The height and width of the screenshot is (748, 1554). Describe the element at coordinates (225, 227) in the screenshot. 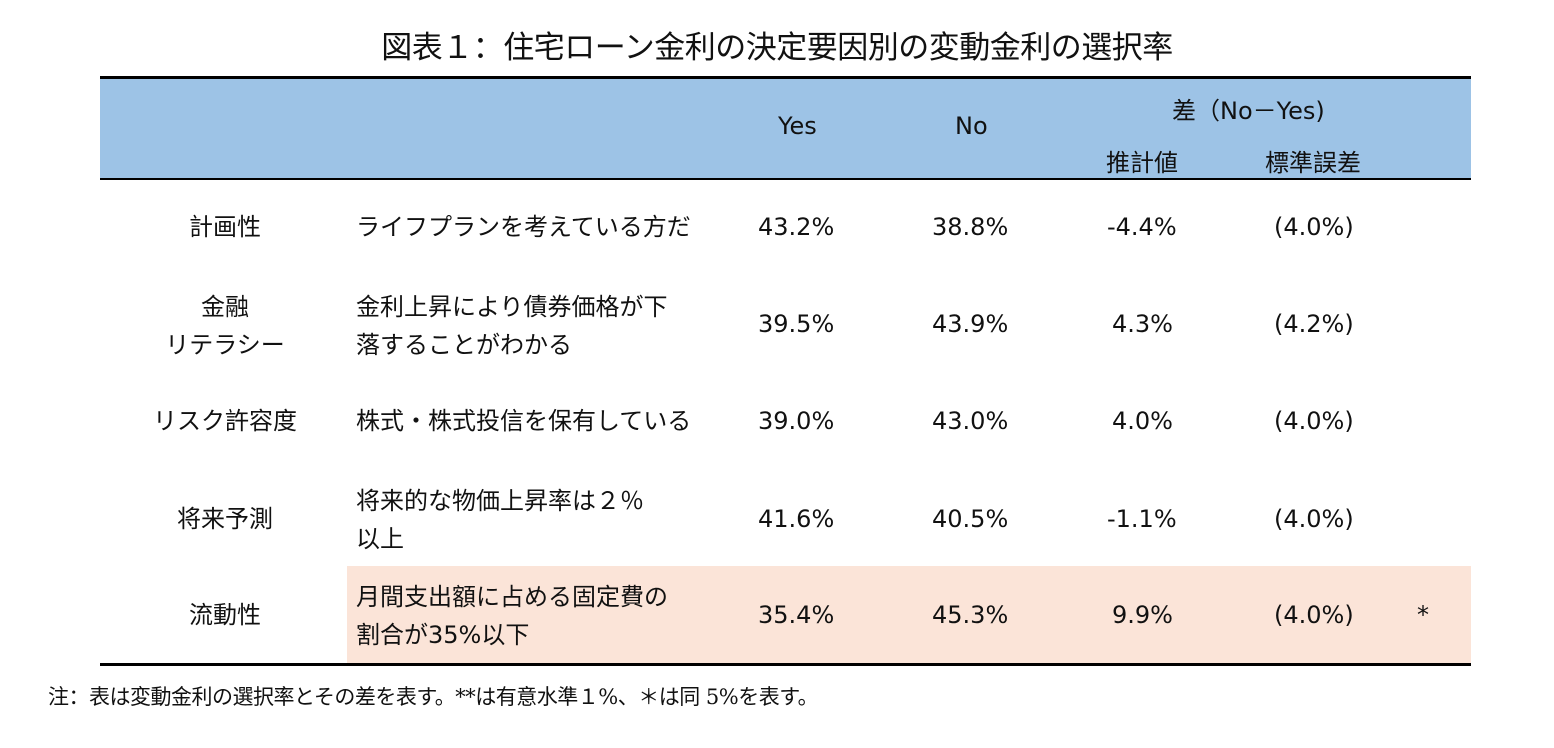

I see `row-category: 計画性` at that location.